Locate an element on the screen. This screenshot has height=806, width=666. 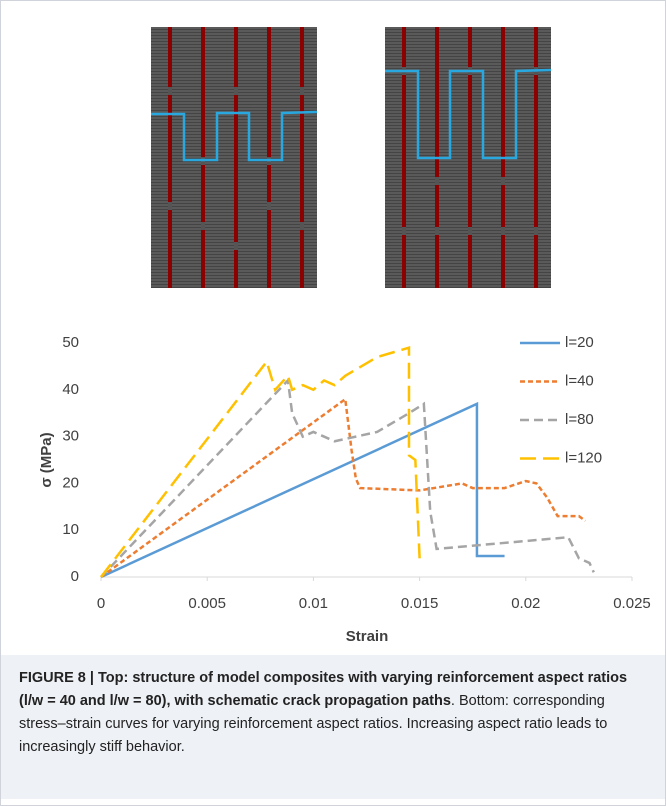
x-tick-label: 0.02 is located at coordinates (525, 603).